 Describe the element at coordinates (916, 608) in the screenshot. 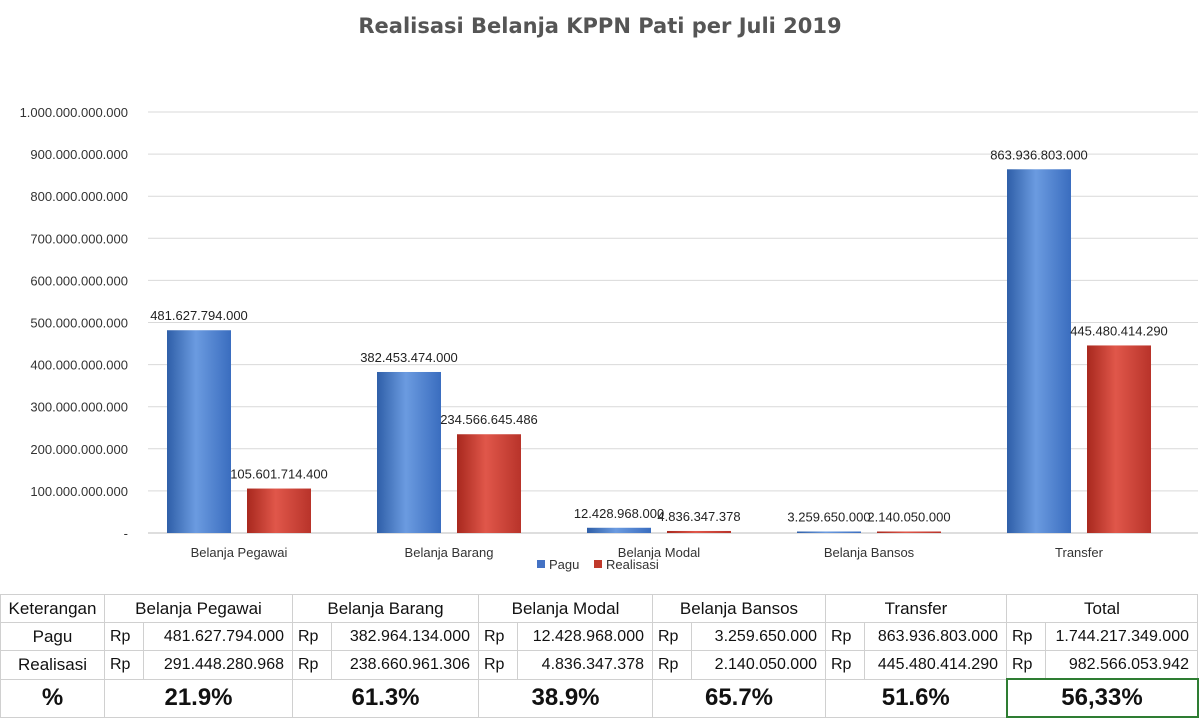

I see `header-transfer: Transfer` at that location.